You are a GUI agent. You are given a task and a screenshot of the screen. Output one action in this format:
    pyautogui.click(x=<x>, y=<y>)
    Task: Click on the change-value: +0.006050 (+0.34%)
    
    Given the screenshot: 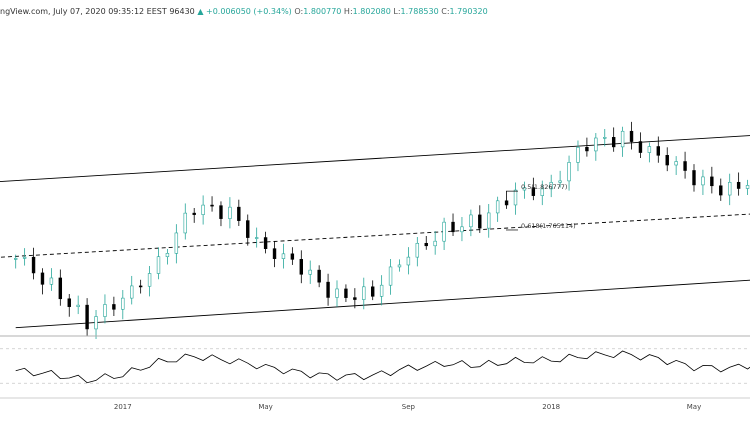 What is the action you would take?
    pyautogui.click(x=249, y=11)
    